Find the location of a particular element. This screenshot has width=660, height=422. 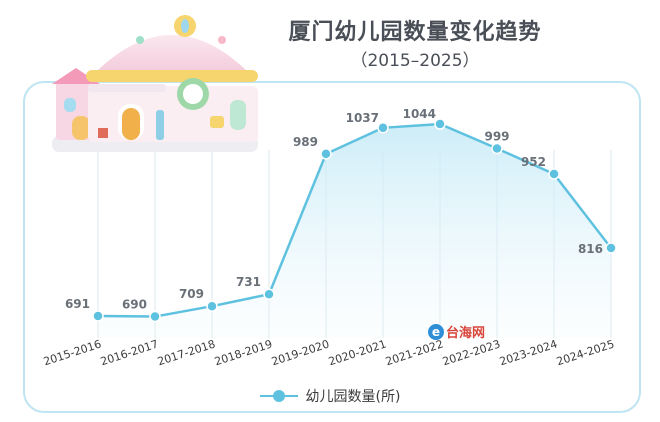

legend-marker-icon is located at coordinates (278, 396).